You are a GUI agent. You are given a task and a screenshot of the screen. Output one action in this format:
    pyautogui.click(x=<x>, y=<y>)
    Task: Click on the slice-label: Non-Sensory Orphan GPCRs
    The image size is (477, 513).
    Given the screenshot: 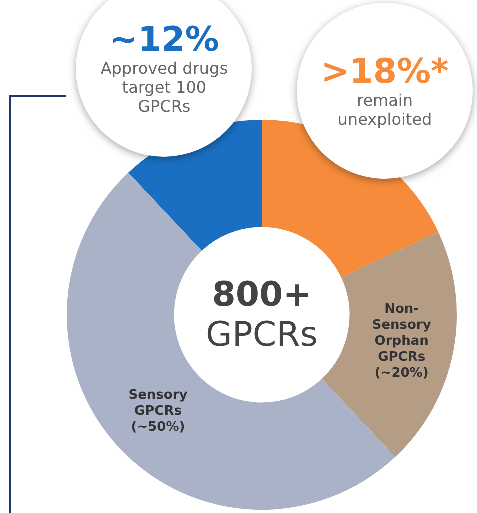 What is the action you would take?
    pyautogui.click(x=402, y=334)
    